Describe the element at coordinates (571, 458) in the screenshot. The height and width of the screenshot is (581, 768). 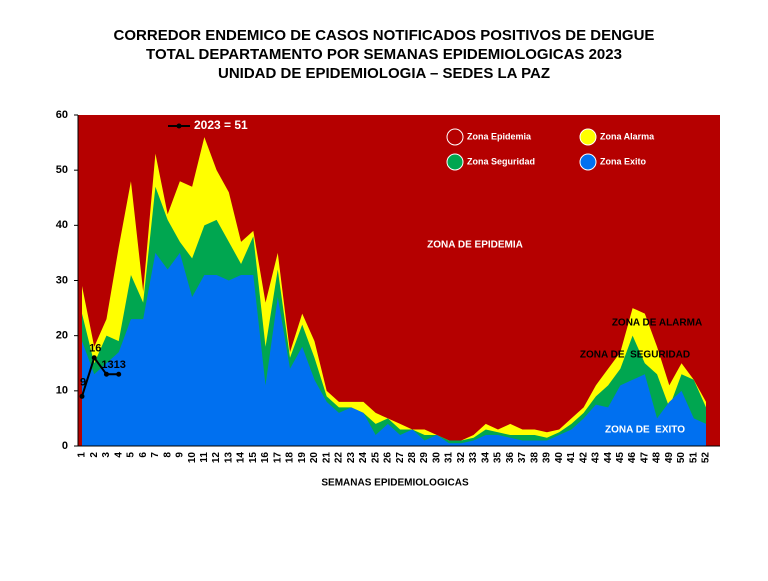
I see `x-tick-label: 41` at that location.